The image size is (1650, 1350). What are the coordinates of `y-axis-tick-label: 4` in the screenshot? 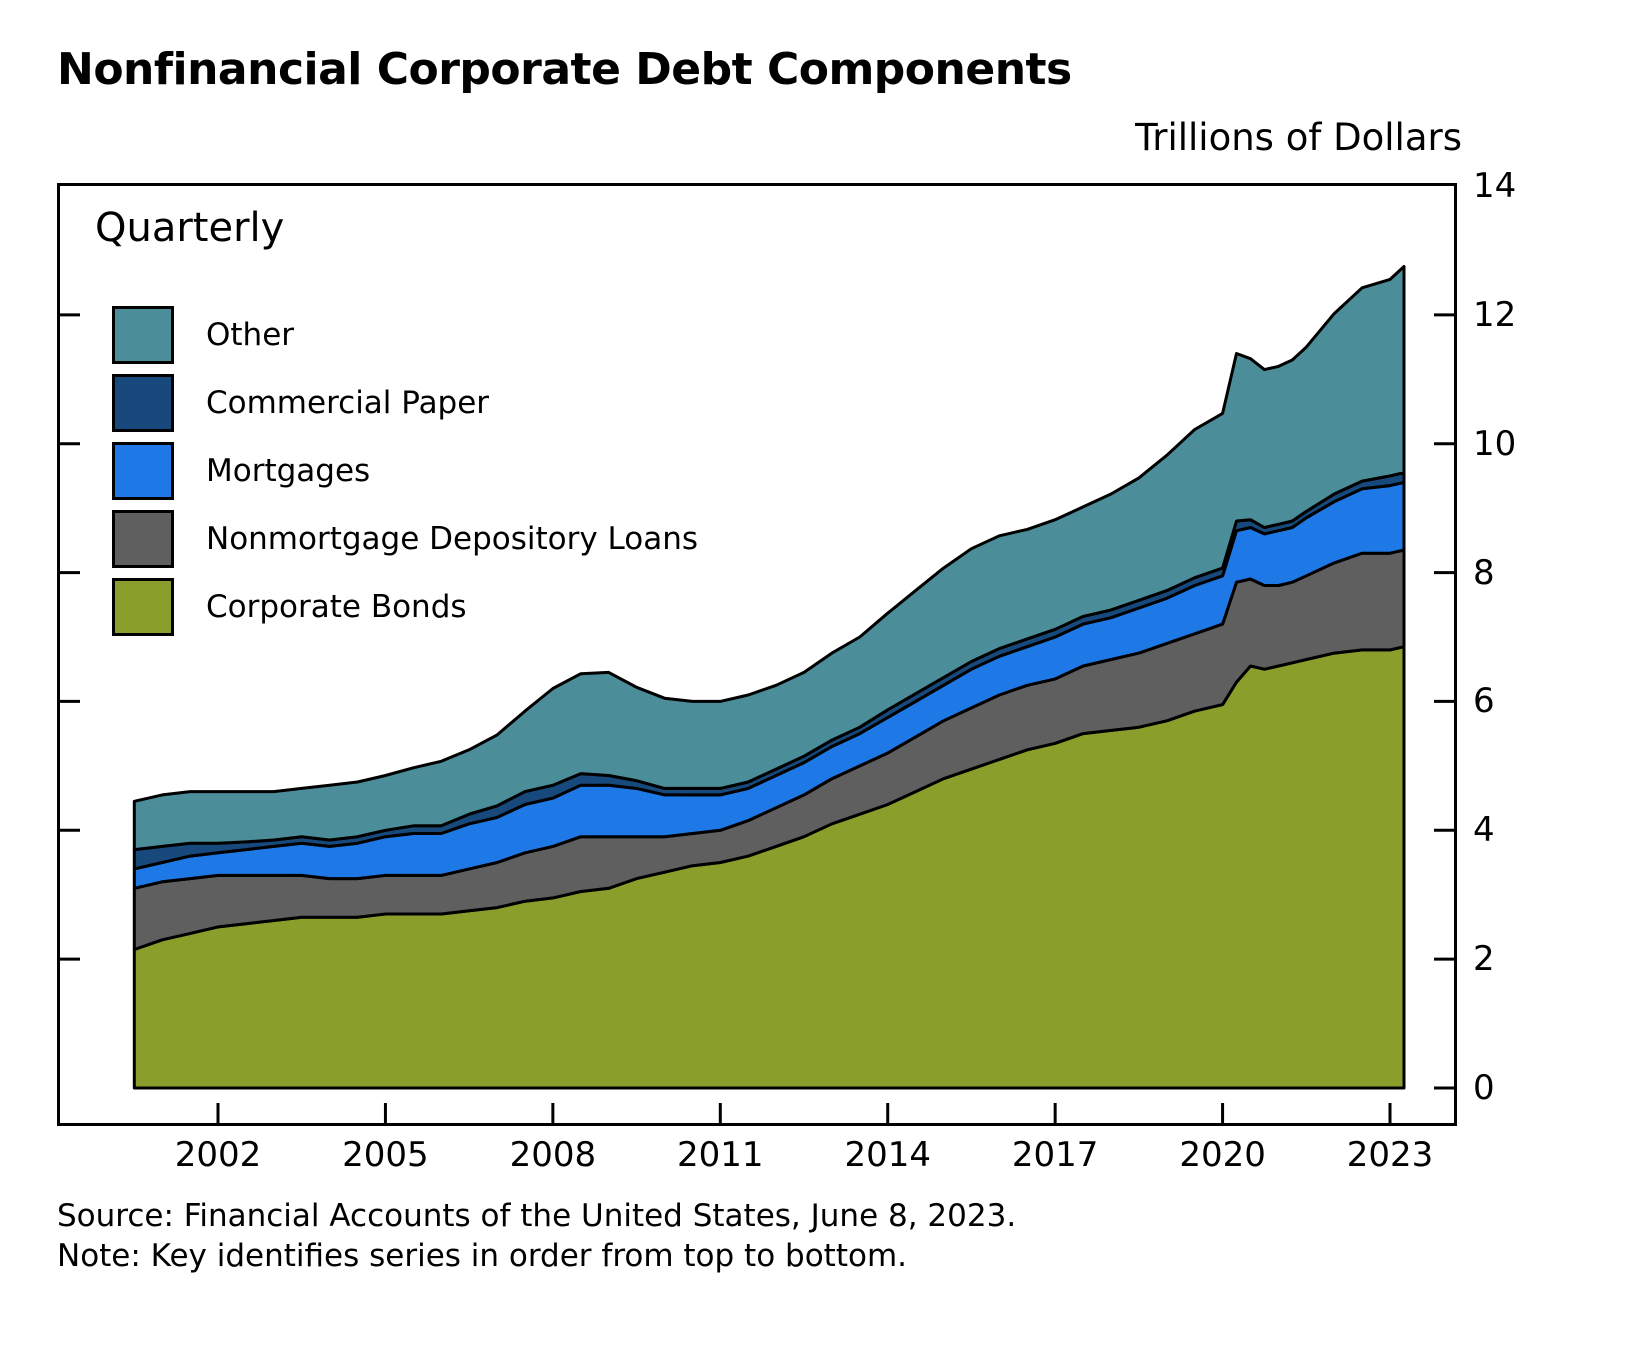 It's located at (1484, 830).